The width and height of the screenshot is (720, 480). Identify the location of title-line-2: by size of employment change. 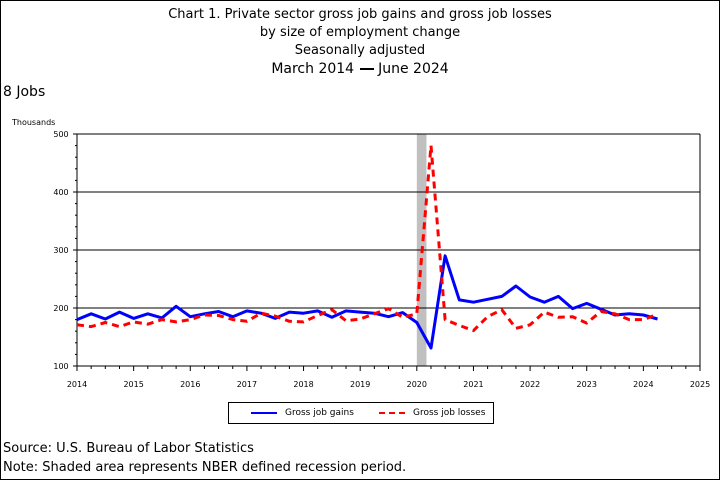
(360, 32).